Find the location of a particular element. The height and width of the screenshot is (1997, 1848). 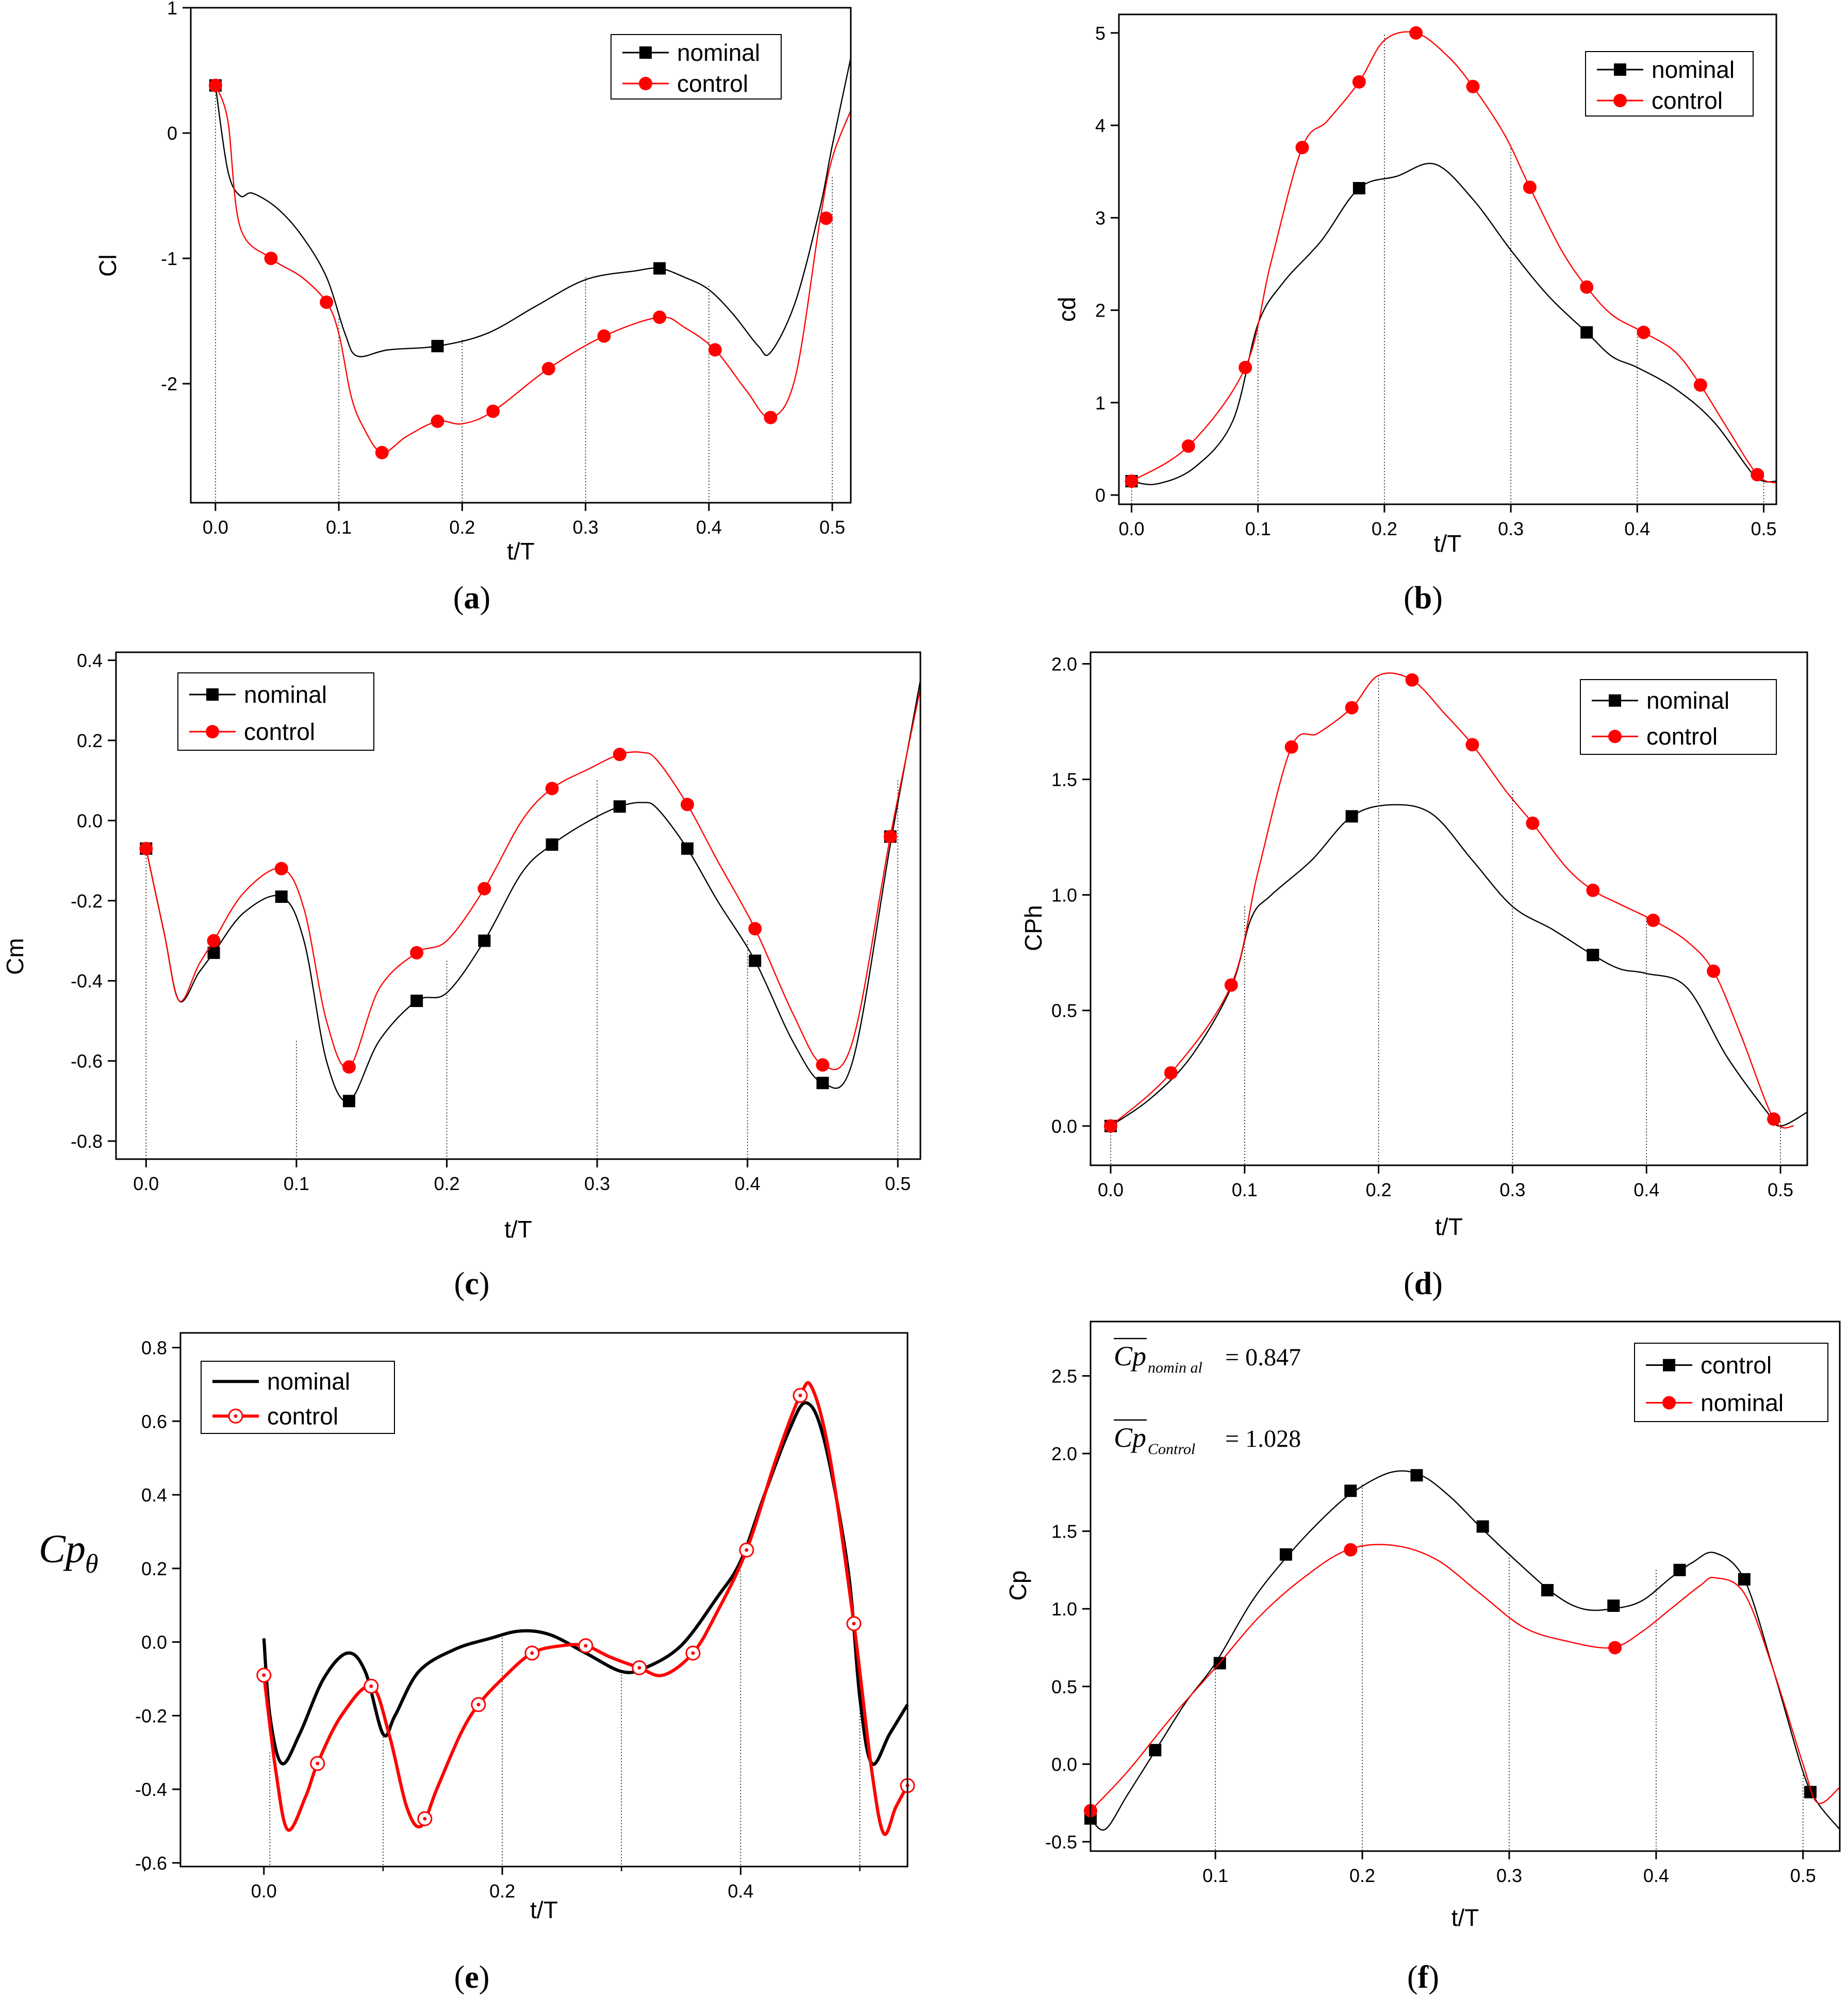

y-tick-label: 0.5 is located at coordinates (1064, 1010).